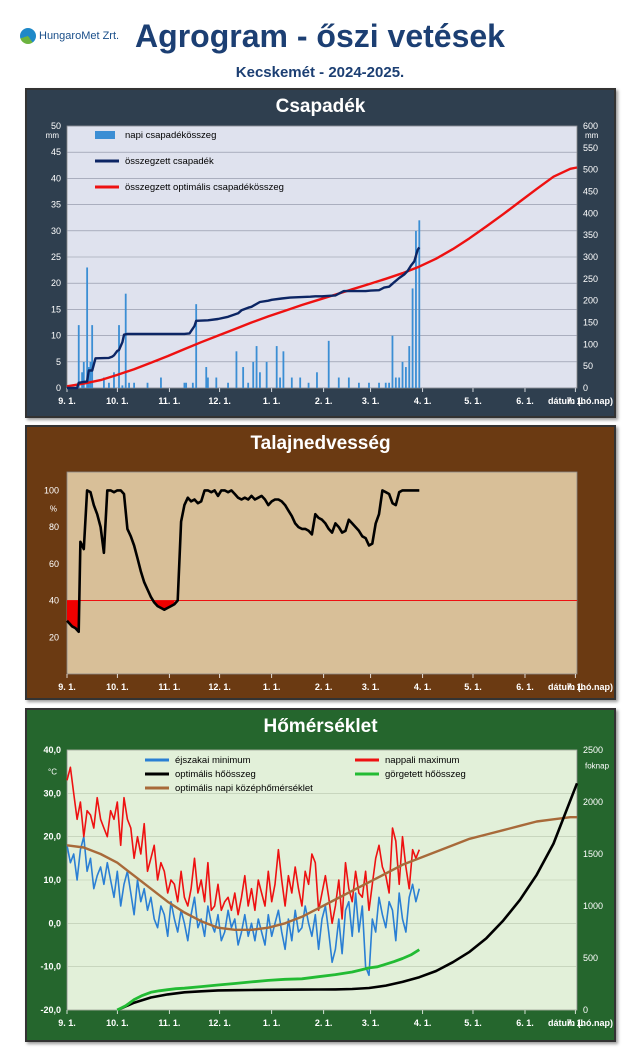 The image size is (640, 1060). Describe the element at coordinates (56, 257) in the screenshot. I see `y-left-tick-label: 25` at that location.